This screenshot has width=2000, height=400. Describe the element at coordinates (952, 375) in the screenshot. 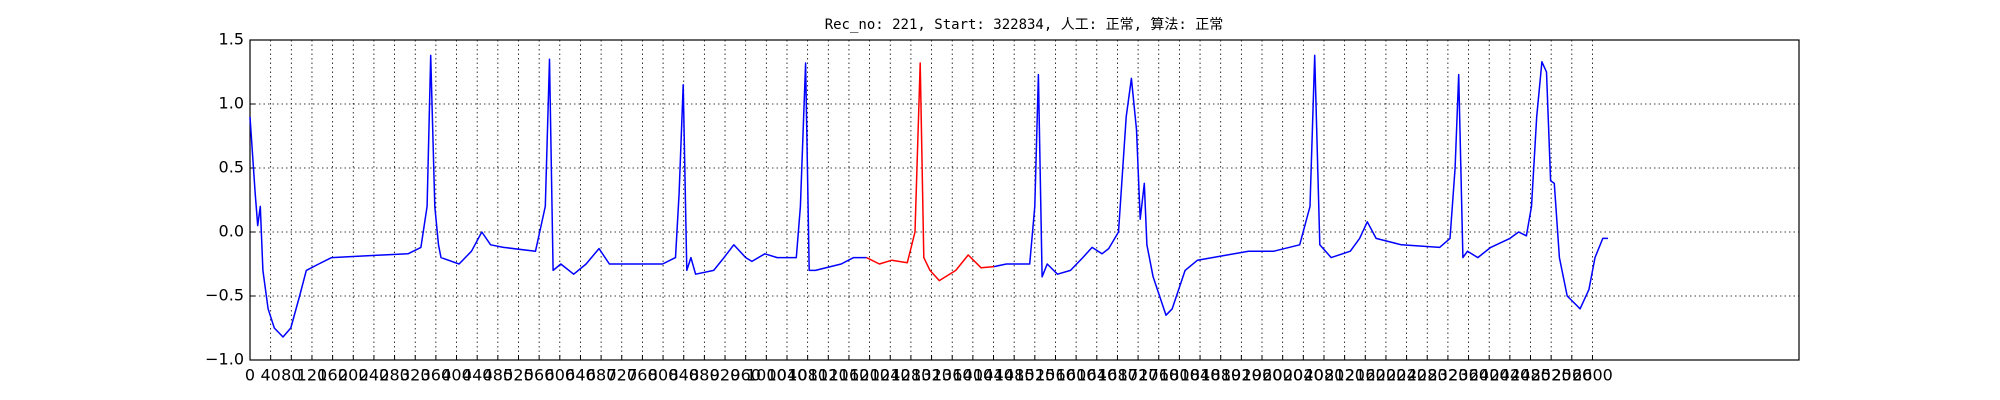

I see `x-tick-label: 1360` at that location.